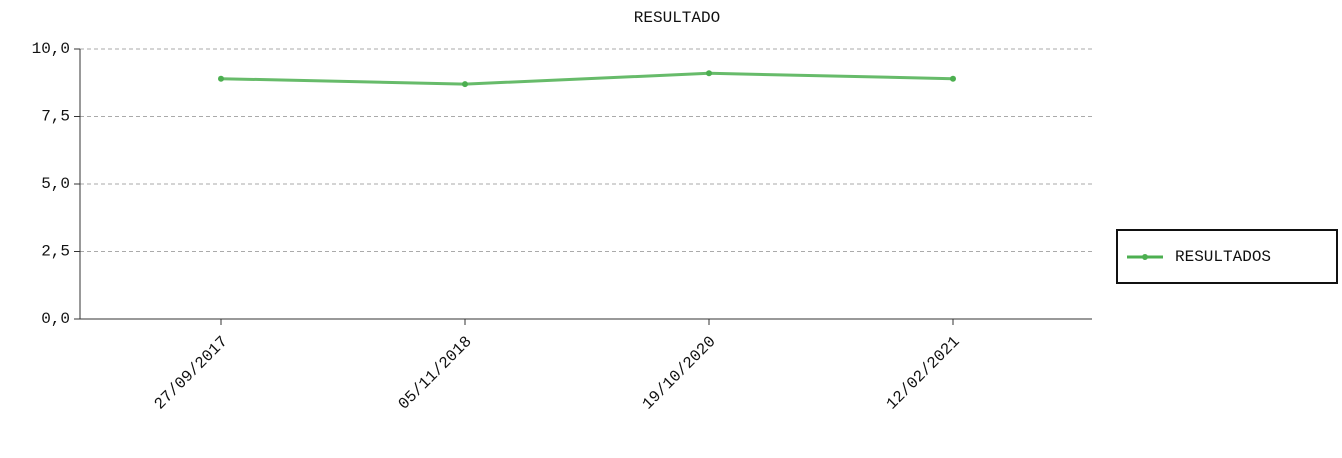 Image resolution: width=1342 pixels, height=458 pixels. Describe the element at coordinates (55, 252) in the screenshot. I see `y-tick-label: 2,5` at that location.